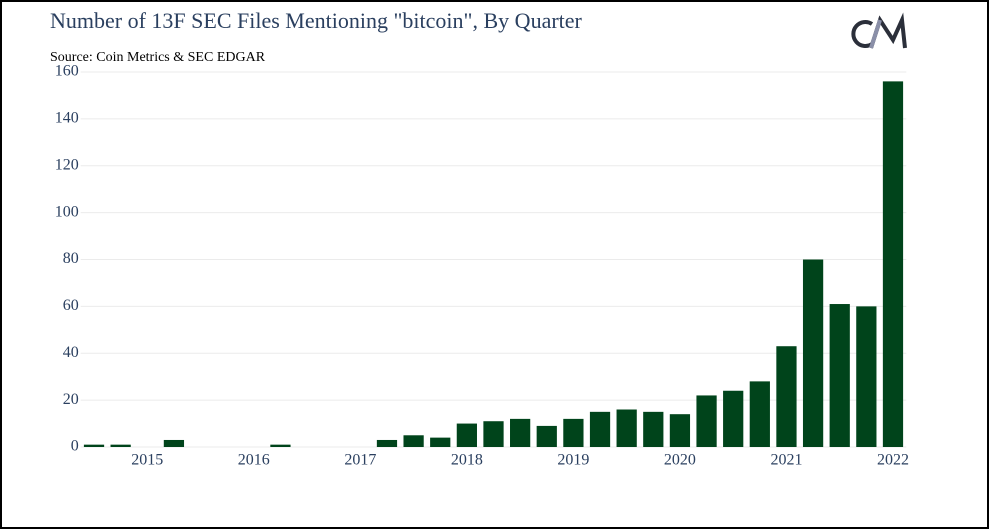  Describe the element at coordinates (573, 460) in the screenshot. I see `x-tick-label: 2019` at that location.